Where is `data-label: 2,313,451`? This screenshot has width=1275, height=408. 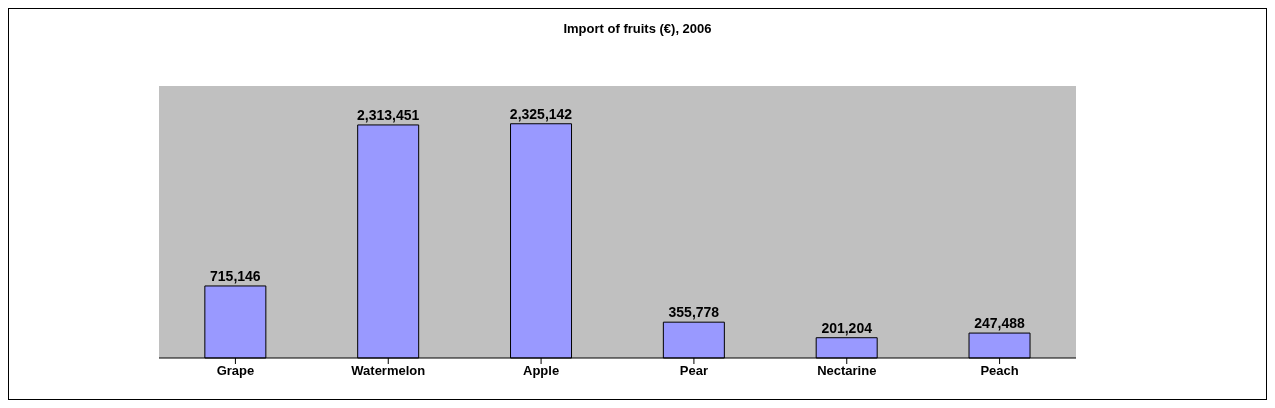 data-label: 2,313,451 is located at coordinates (388, 114).